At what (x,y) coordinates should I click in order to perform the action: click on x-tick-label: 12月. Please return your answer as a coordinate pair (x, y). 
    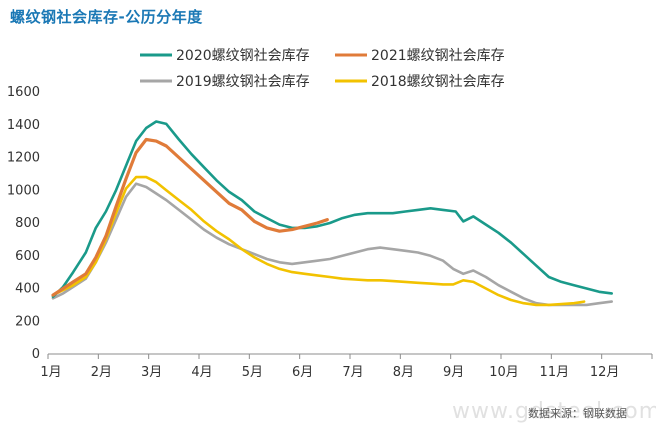
    Looking at the image, I should click on (605, 372).